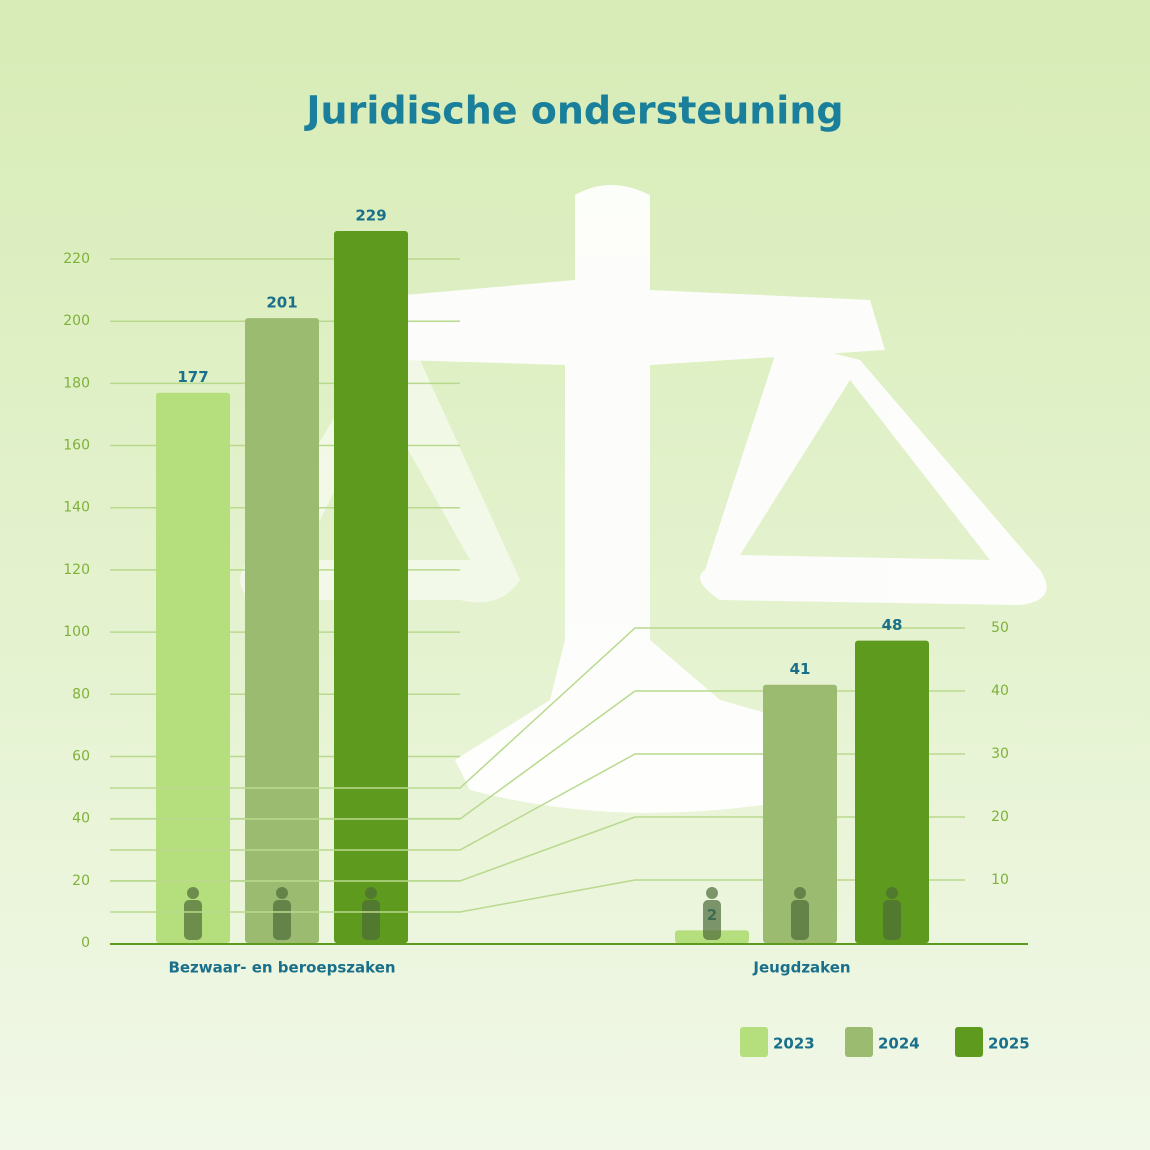 The width and height of the screenshot is (1150, 1150). Describe the element at coordinates (281, 303) in the screenshot. I see `value-label: 201` at that location.